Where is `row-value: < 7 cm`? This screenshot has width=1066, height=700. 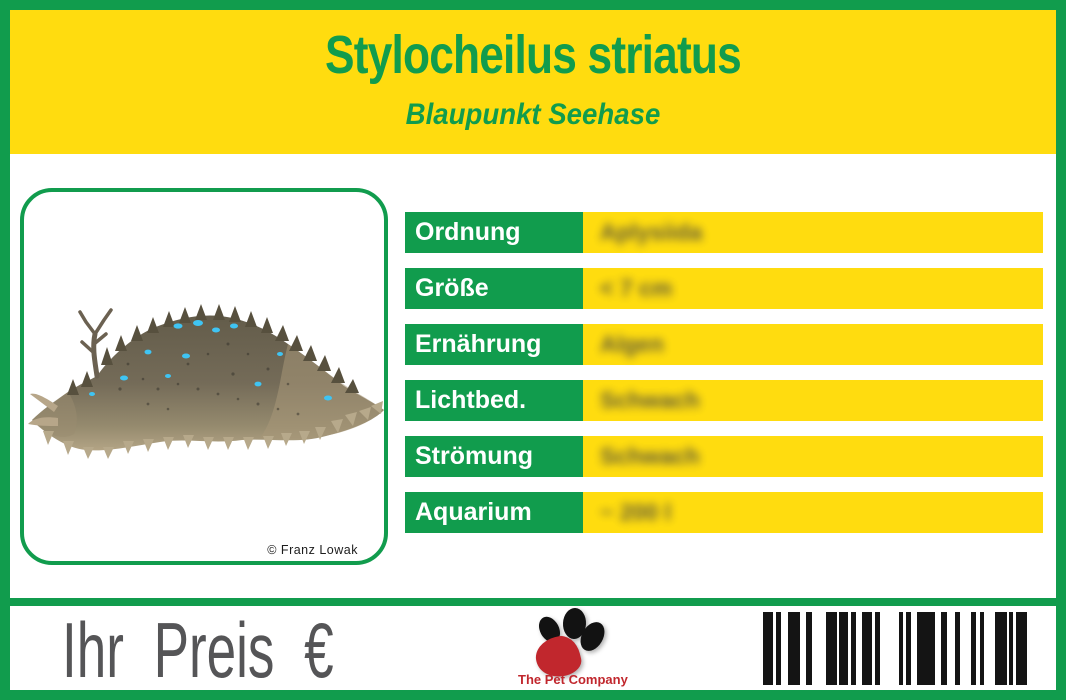 row-value: < 7 cm is located at coordinates (813, 288).